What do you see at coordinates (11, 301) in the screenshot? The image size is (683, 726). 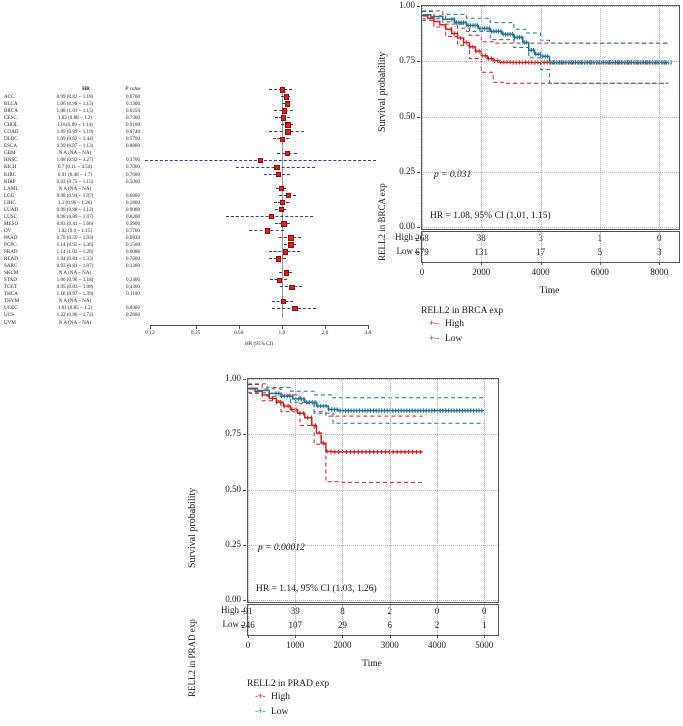 I see `forest-row-cancer: THYM` at bounding box center [11, 301].